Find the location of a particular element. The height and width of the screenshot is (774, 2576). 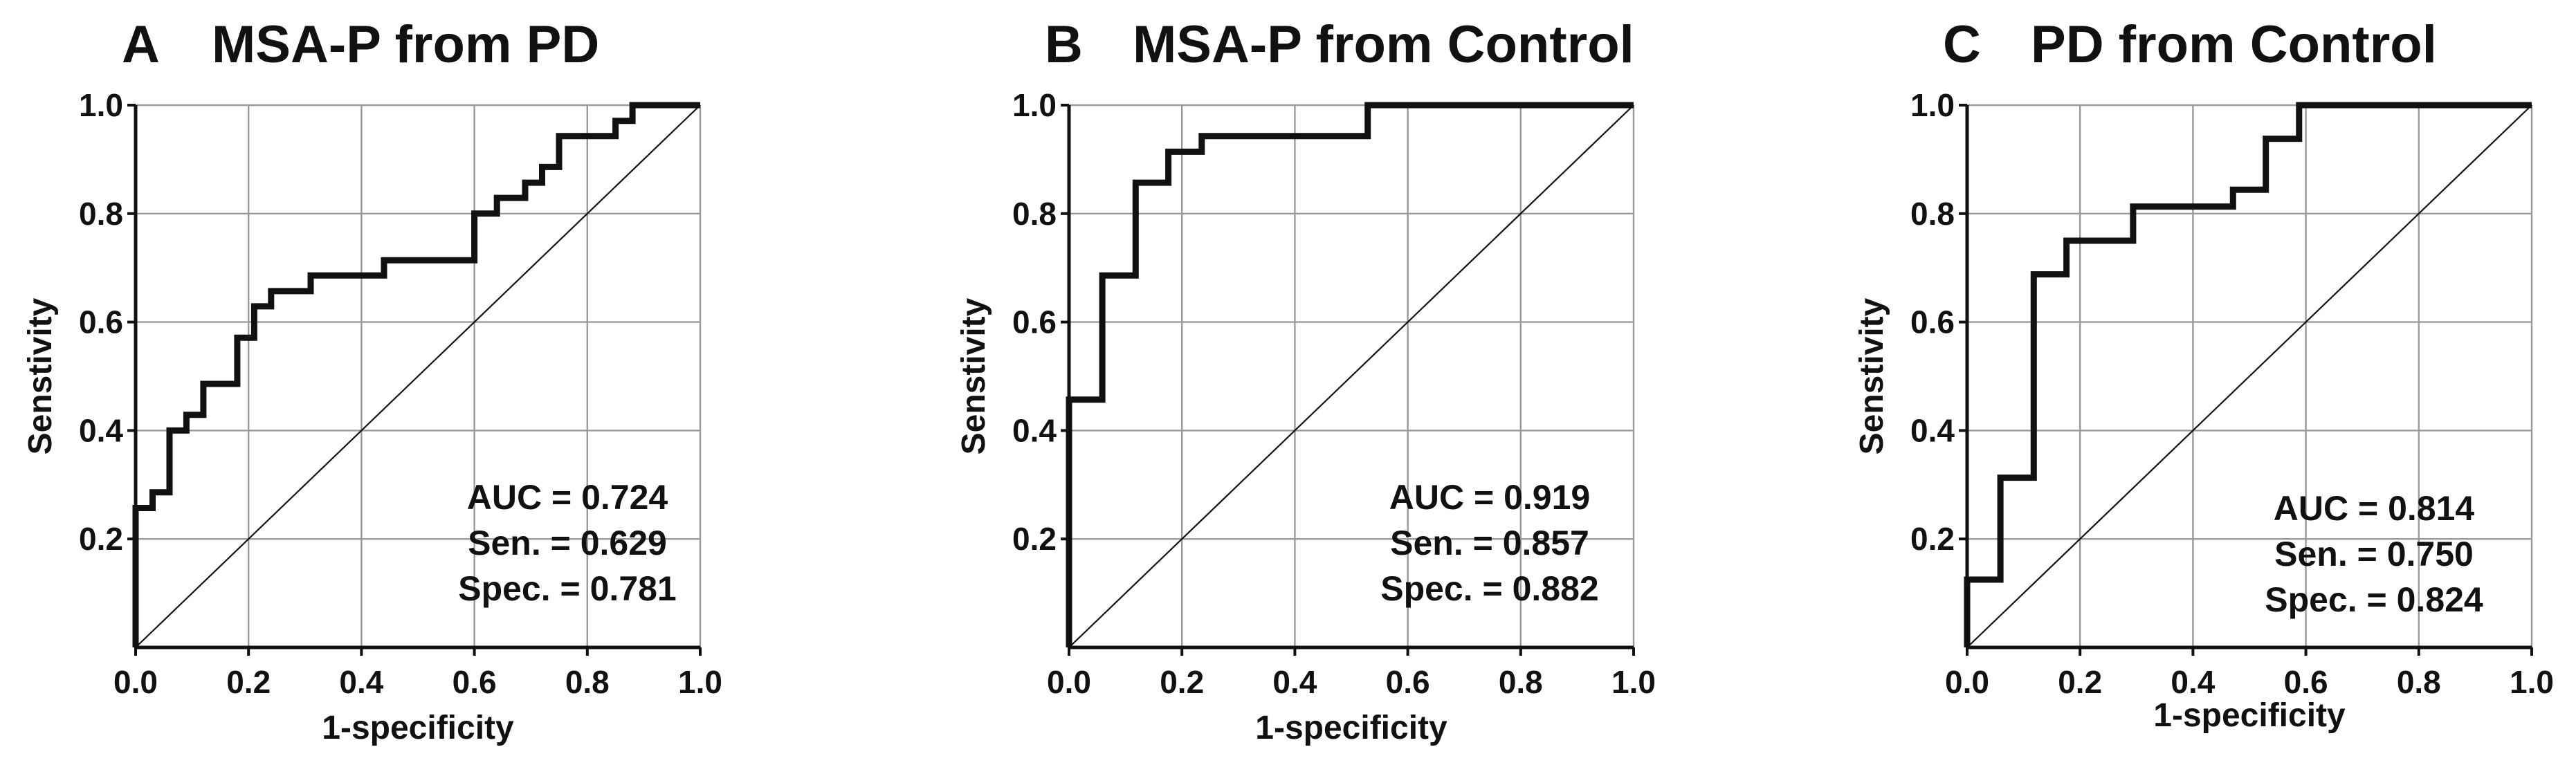

stat-annotation: AUC = 0.919 is located at coordinates (1490, 497).